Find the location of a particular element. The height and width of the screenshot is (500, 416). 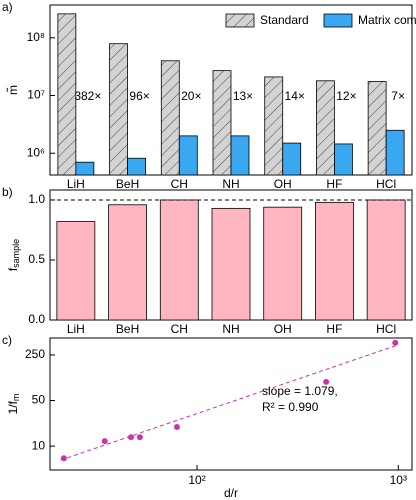

y-axis-label: fsample is located at coordinates (13, 255).